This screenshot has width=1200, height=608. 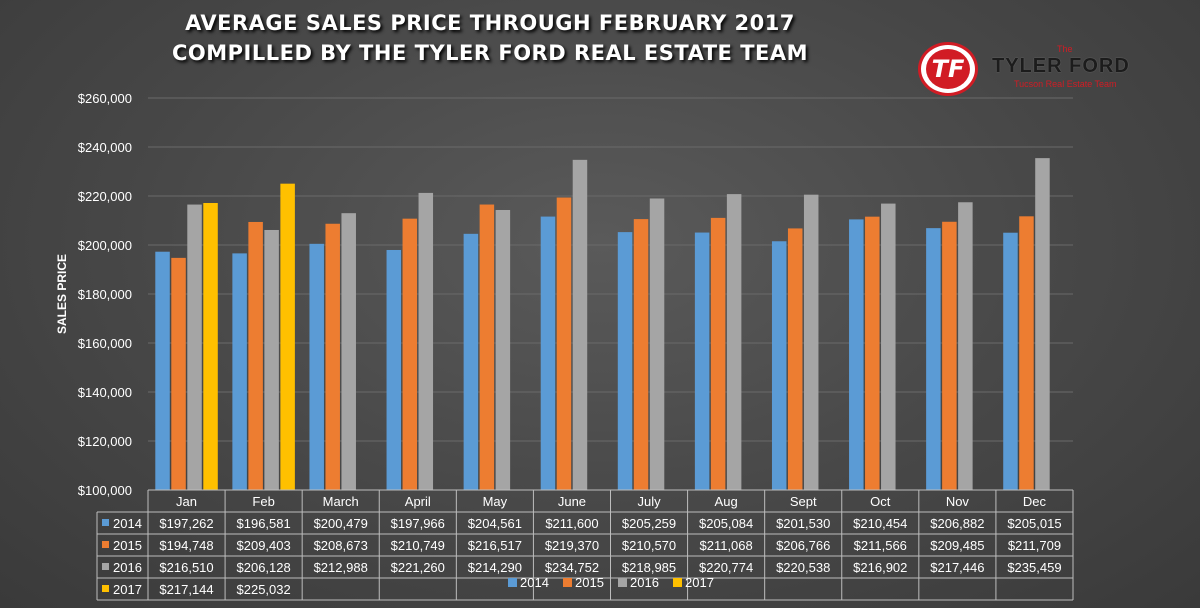 I want to click on data-label: $219,370, so click(x=572, y=545).